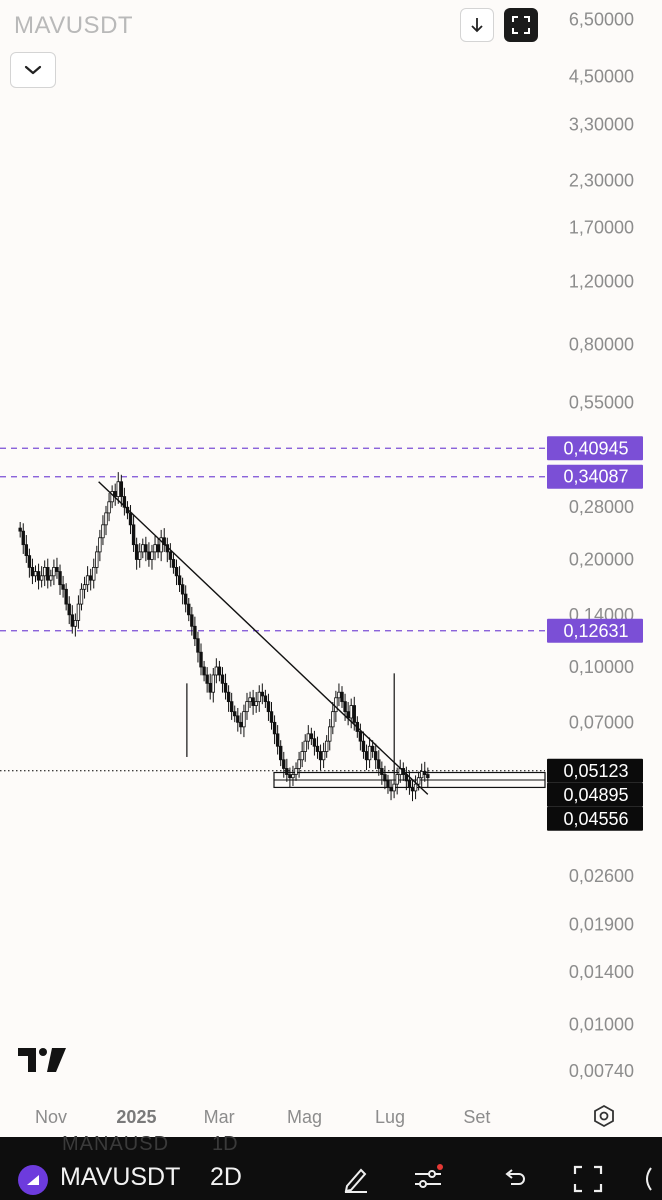 The height and width of the screenshot is (1200, 662). What do you see at coordinates (588, 1179) in the screenshot?
I see `fullscreen-toggle-button` at bounding box center [588, 1179].